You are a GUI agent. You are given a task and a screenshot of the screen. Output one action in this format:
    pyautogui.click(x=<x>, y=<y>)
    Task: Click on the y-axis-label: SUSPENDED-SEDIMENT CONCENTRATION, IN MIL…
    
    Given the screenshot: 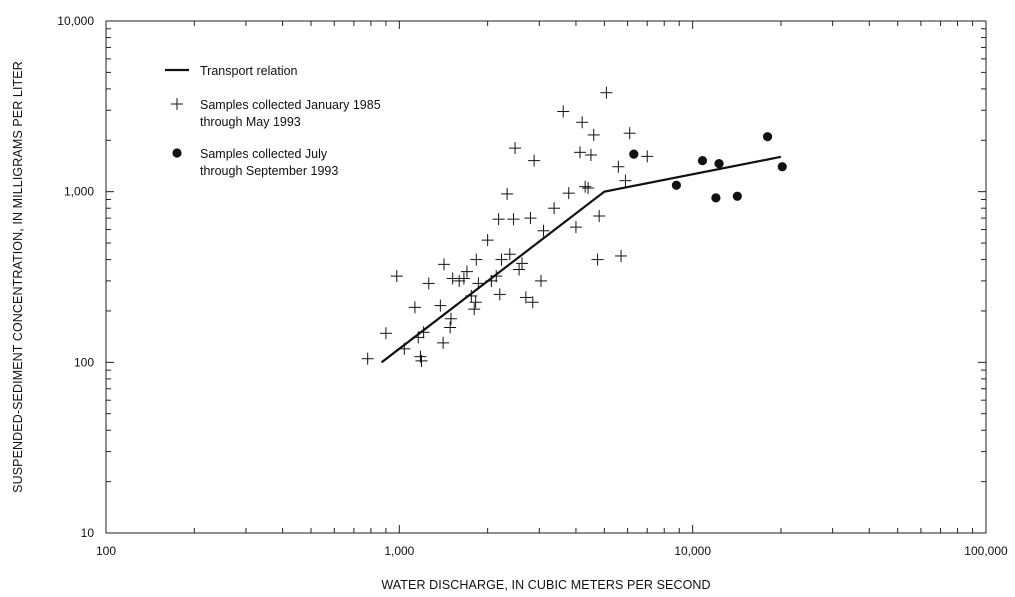 What is the action you would take?
    pyautogui.click(x=18, y=277)
    